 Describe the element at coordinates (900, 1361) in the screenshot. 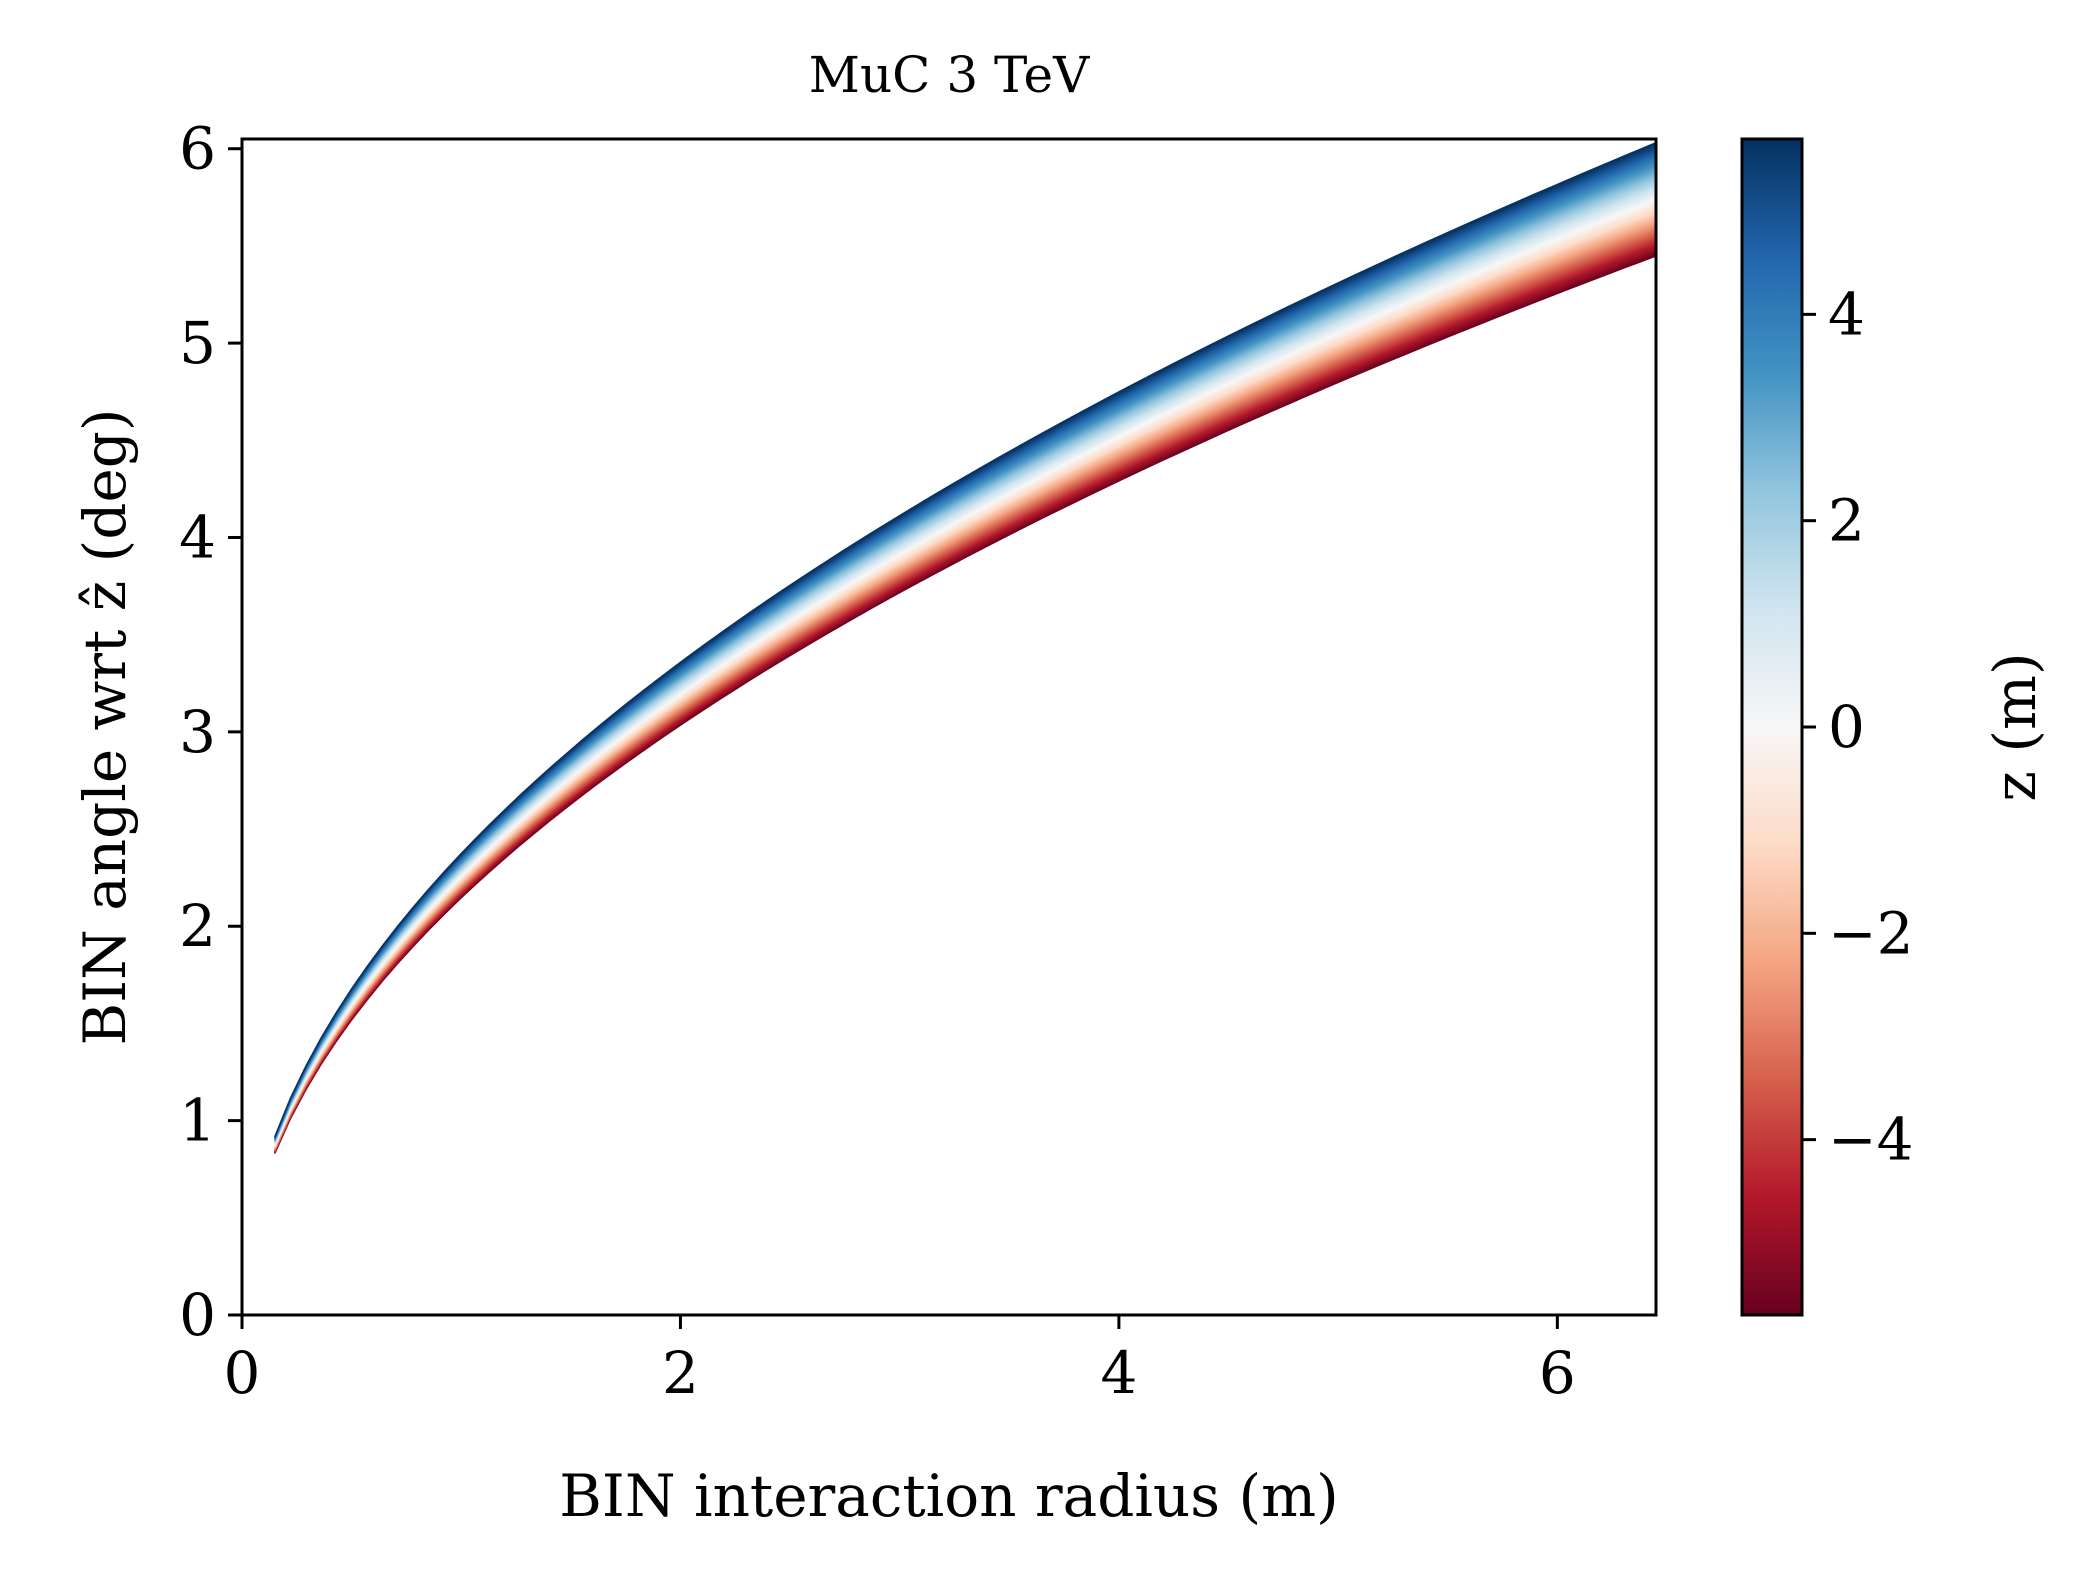

I see `x-axis: 0 2 4 6` at that location.